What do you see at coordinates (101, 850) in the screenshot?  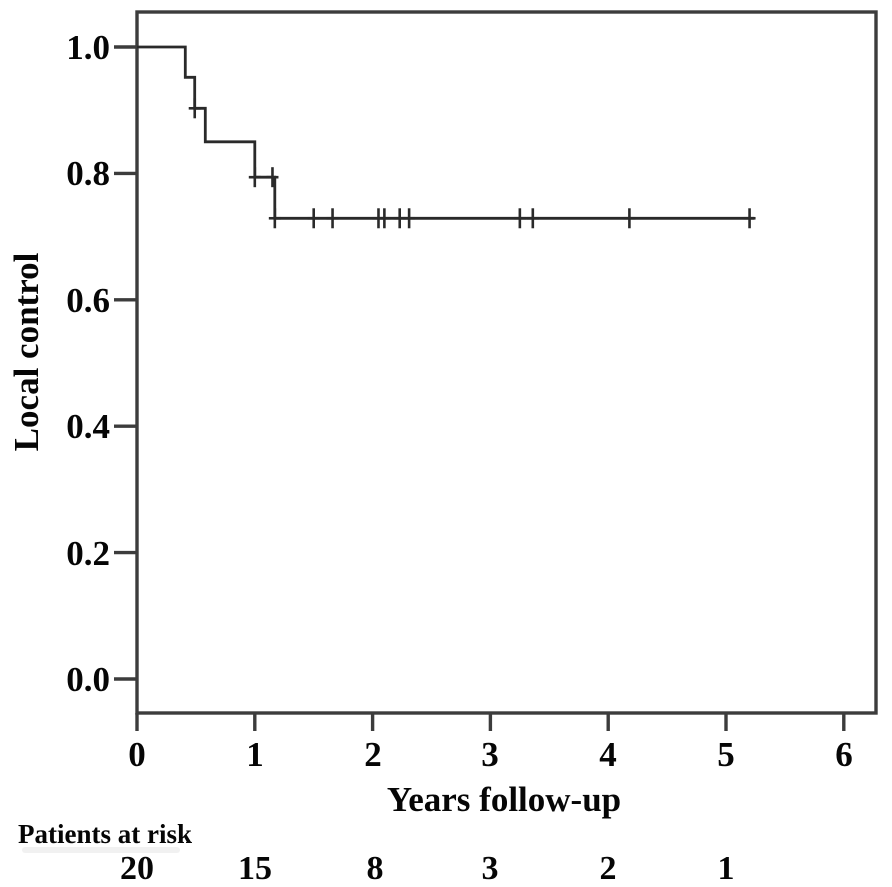 I see `erased-text-artifact` at bounding box center [101, 850].